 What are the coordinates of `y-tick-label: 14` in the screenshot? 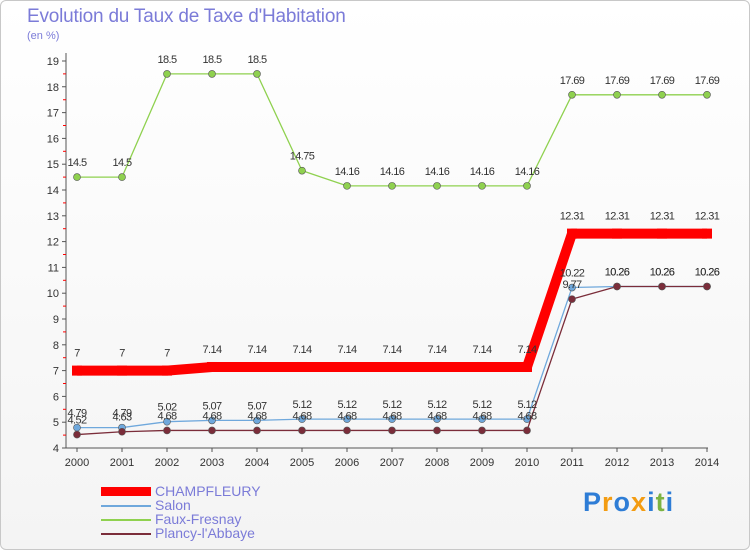 It's located at (53, 191).